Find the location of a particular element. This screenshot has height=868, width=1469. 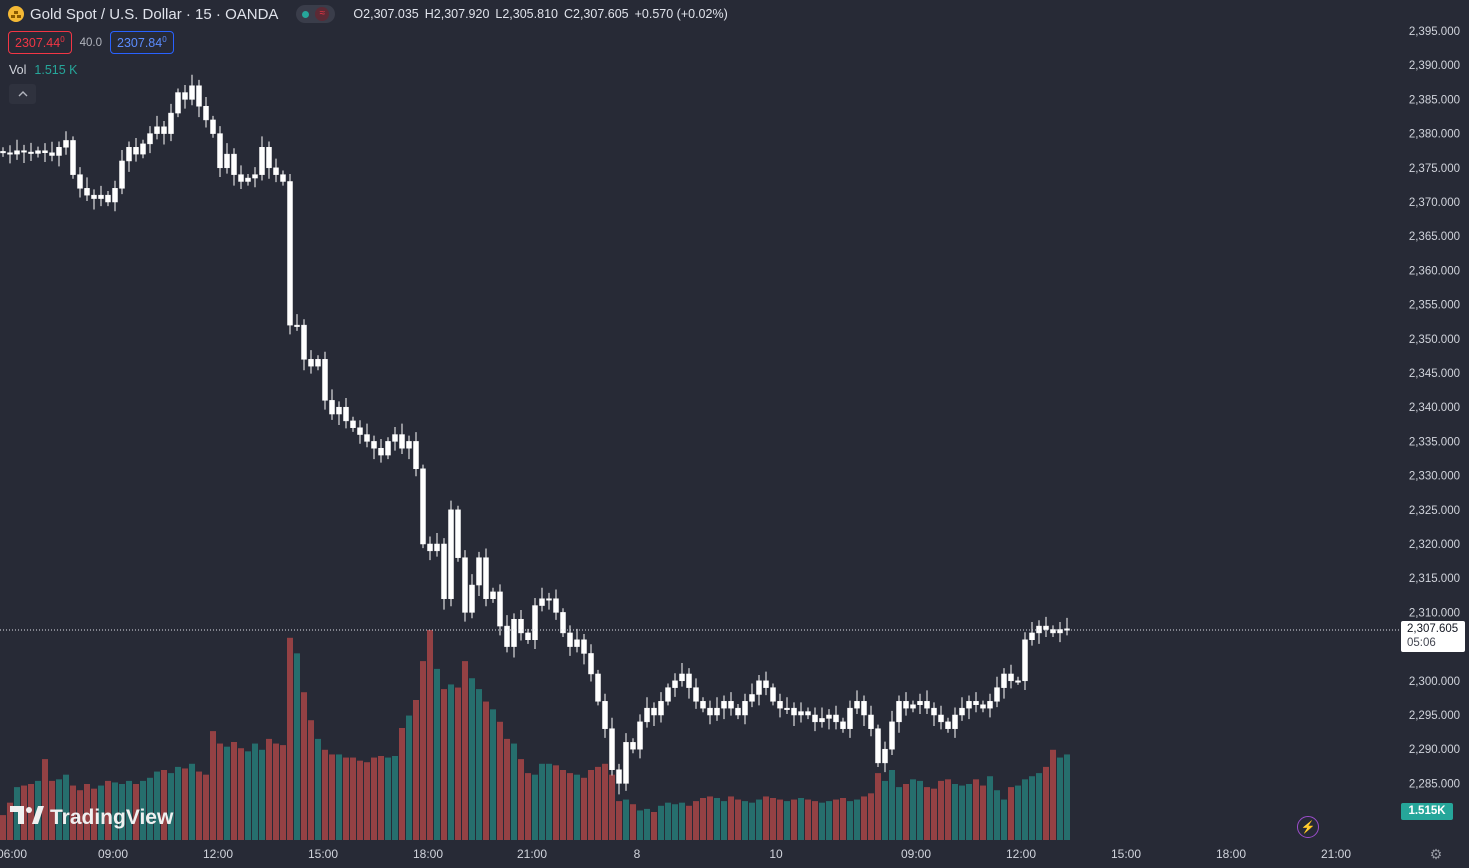

price-tick-label: 2,320.000 is located at coordinates (1434, 545).